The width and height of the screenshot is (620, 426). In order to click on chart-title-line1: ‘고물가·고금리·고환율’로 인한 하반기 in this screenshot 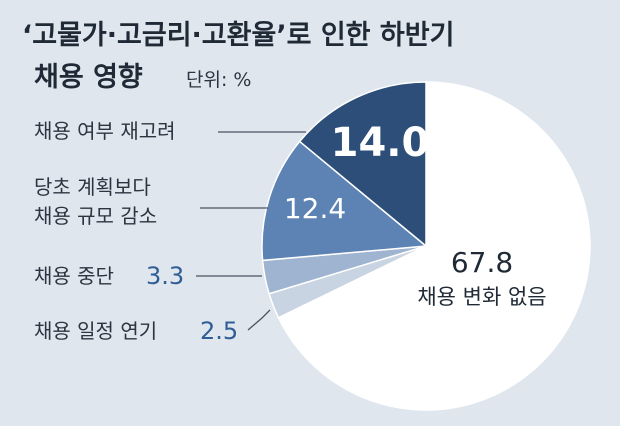, I will do `click(238, 35)`.